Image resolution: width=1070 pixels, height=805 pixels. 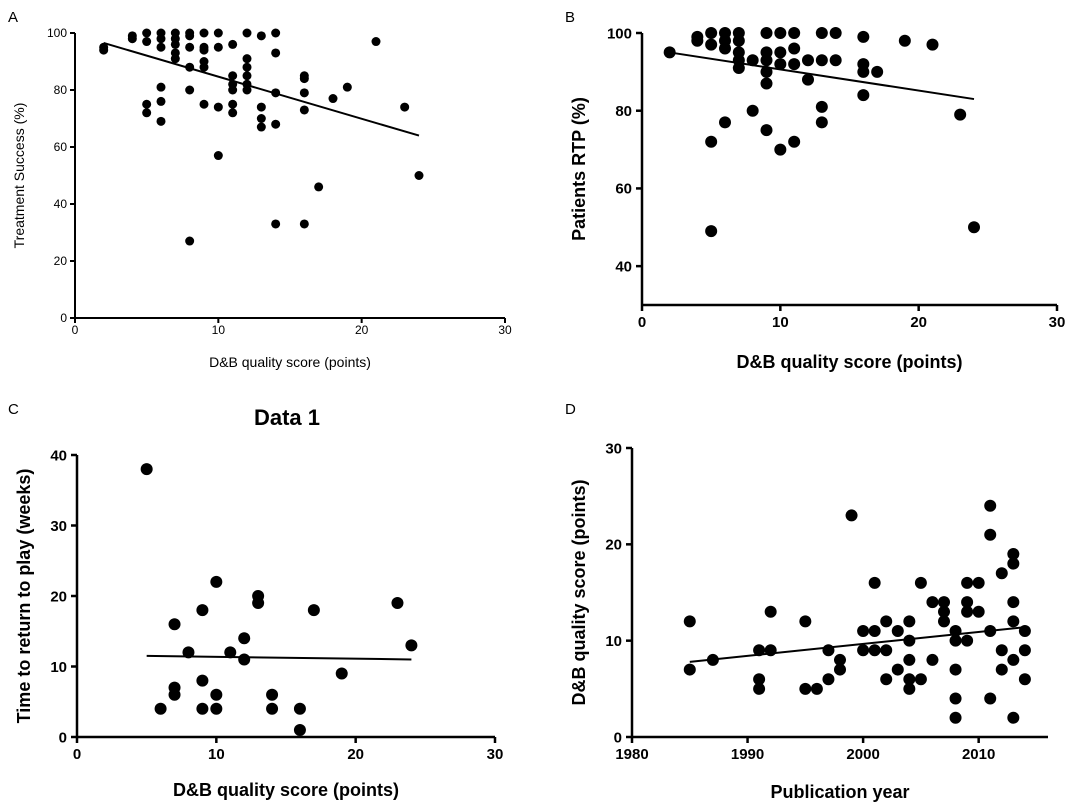 I want to click on panel-letter-c: C, so click(x=13, y=409).